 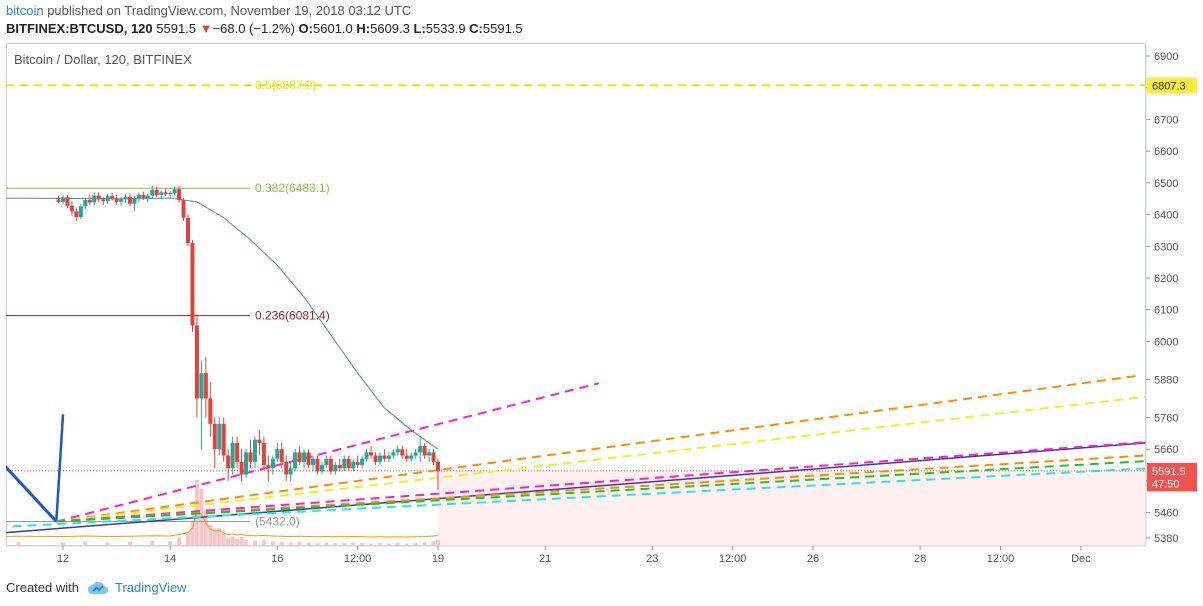 I want to click on fib-level-label: 0.5(6807.9), so click(x=285, y=85).